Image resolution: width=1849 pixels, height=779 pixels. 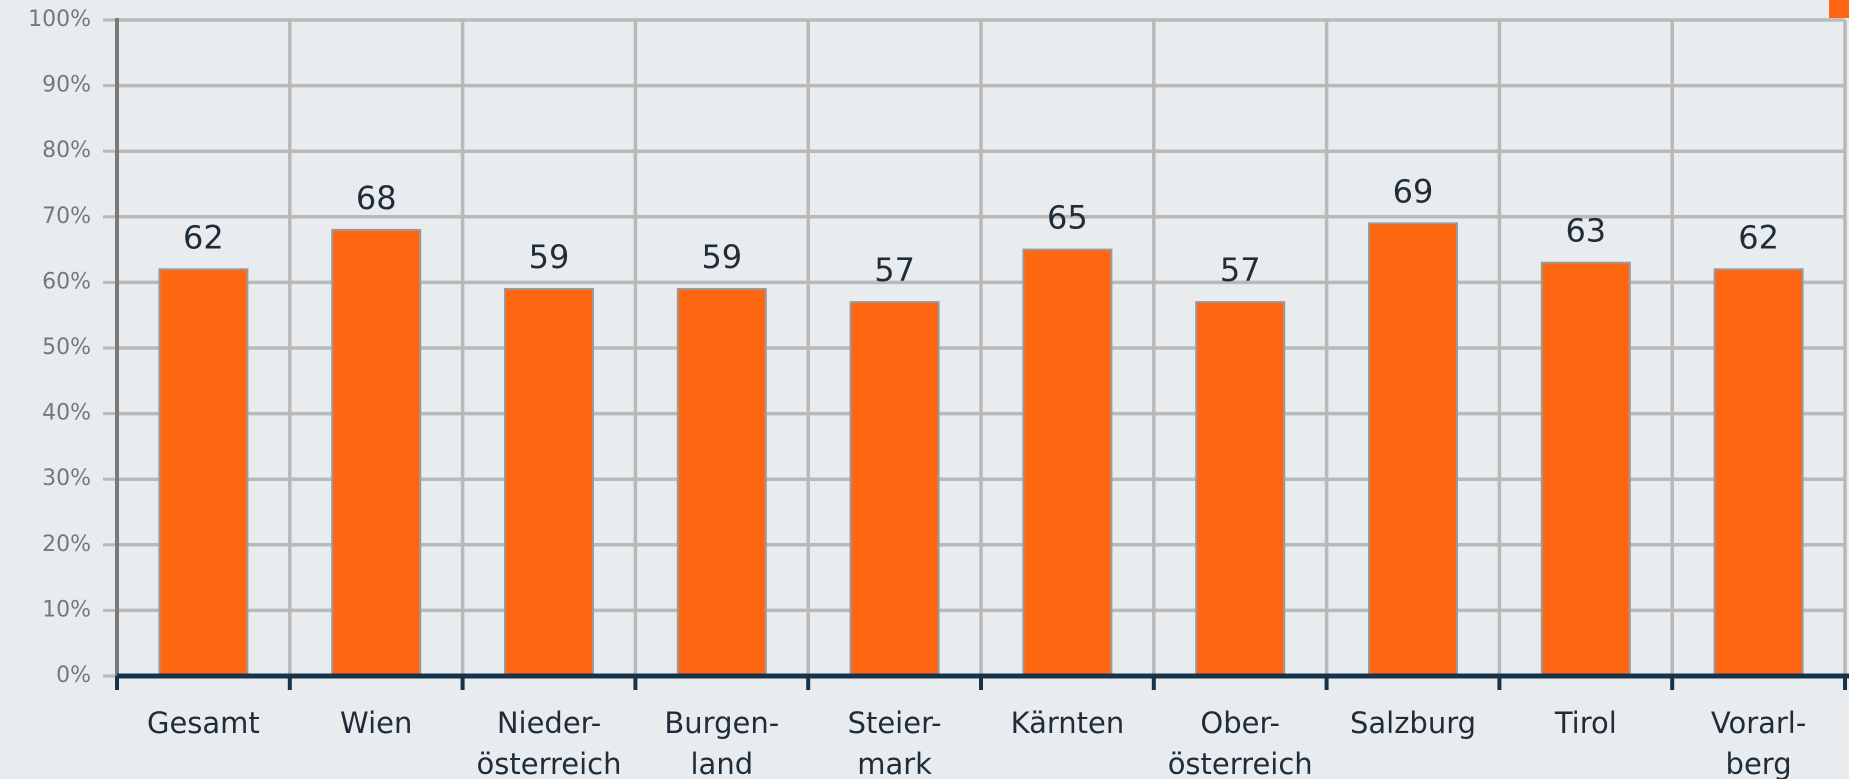 I want to click on x-tick-label: Tirol, so click(x=1585, y=723).